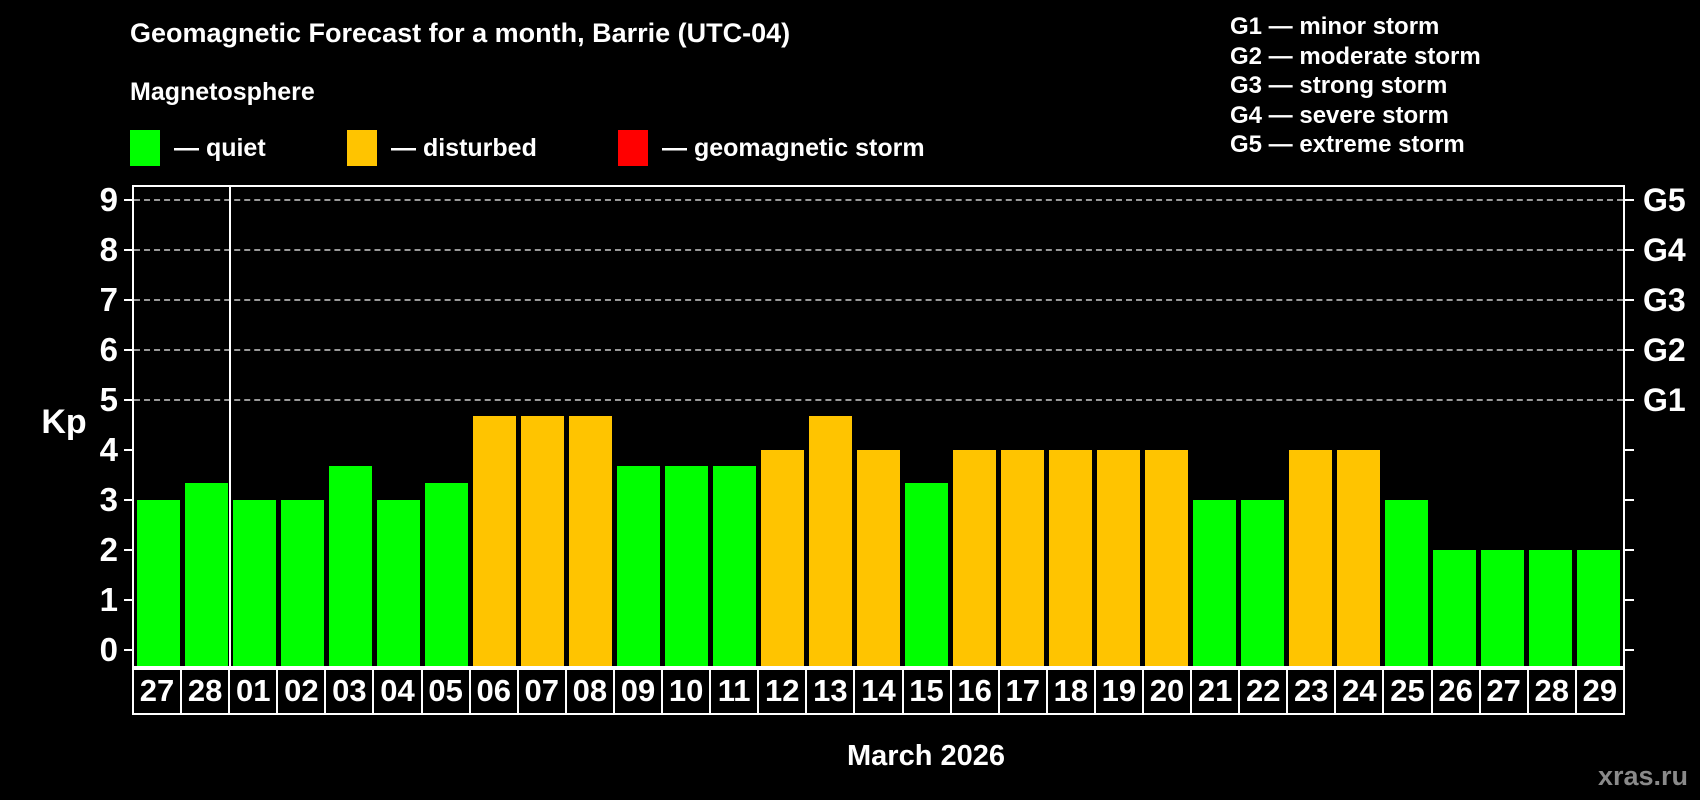  Describe the element at coordinates (974, 691) in the screenshot. I see `date-cell-16: 16` at that location.